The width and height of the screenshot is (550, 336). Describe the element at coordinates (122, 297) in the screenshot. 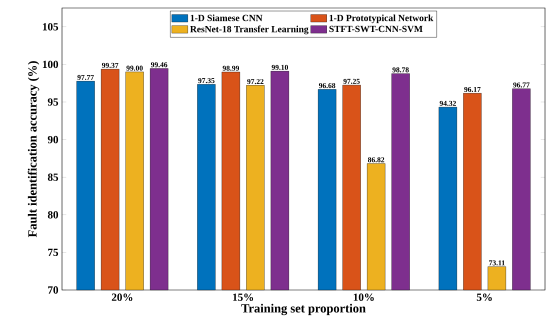

I see `x-tick-label: 20%` at that location.